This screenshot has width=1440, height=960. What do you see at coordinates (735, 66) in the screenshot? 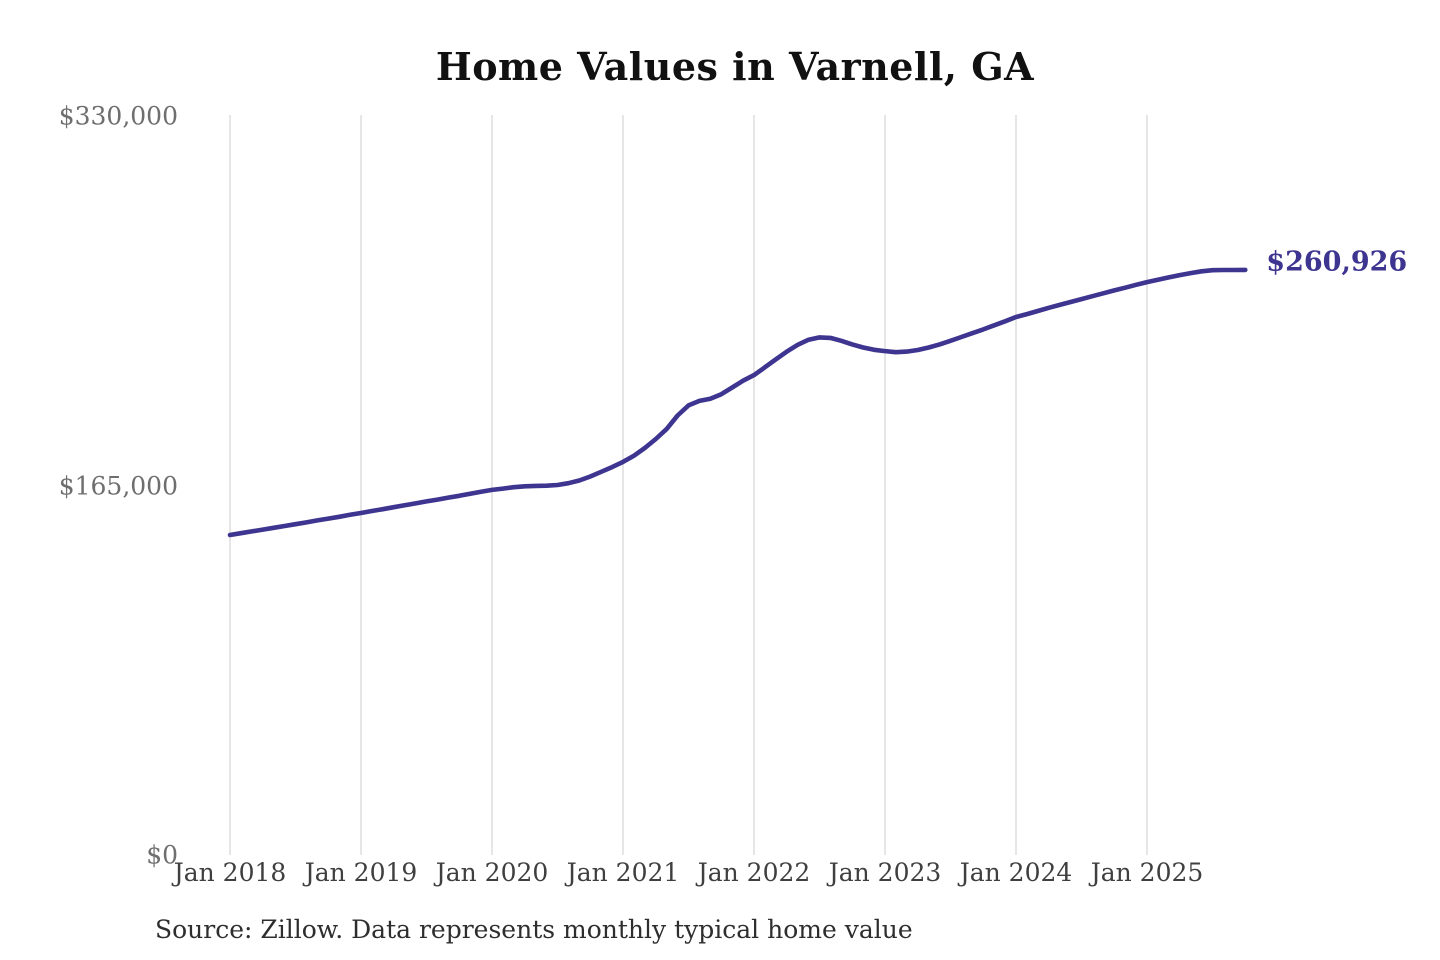
I see `chart-title: Home Values in Varnell, GA` at bounding box center [735, 66].